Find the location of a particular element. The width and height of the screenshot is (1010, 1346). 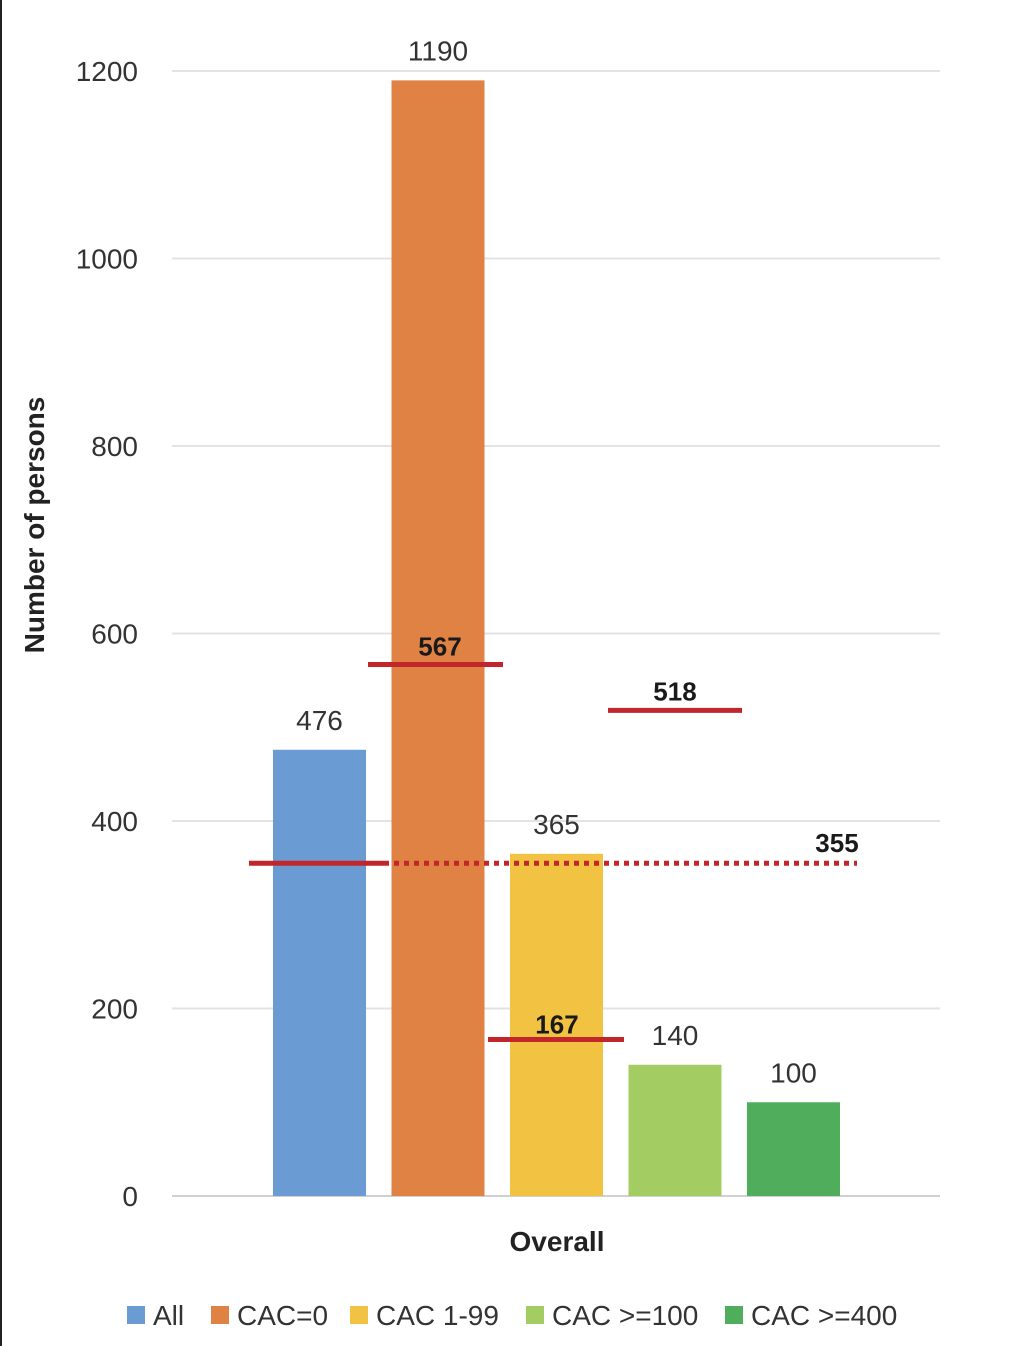

legend-label: CAC 1-99 is located at coordinates (437, 1315).